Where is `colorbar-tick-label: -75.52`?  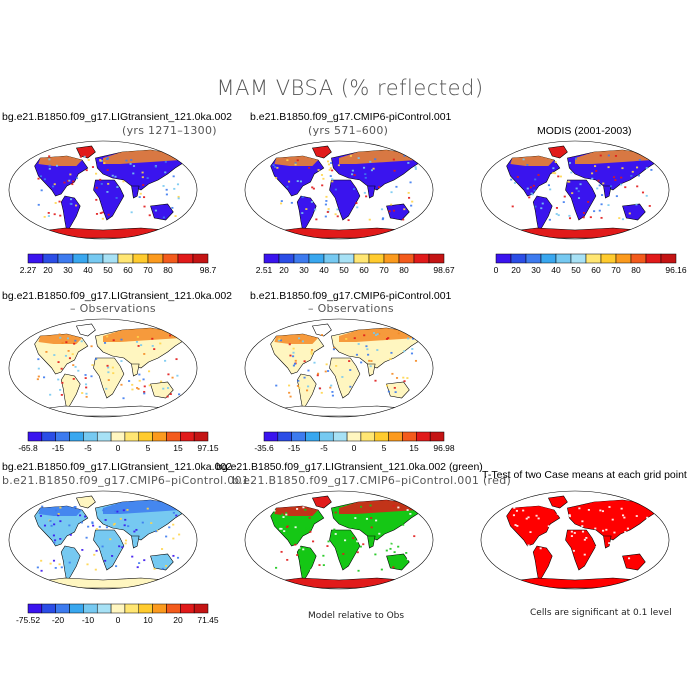 colorbar-tick-label: -75.52 is located at coordinates (28, 620).